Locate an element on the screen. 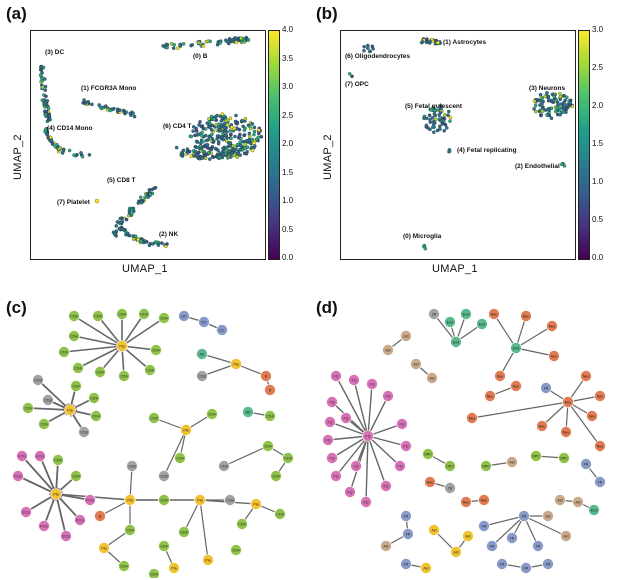 The image size is (622, 580). graph-node-label: CD8 is located at coordinates (229, 501).